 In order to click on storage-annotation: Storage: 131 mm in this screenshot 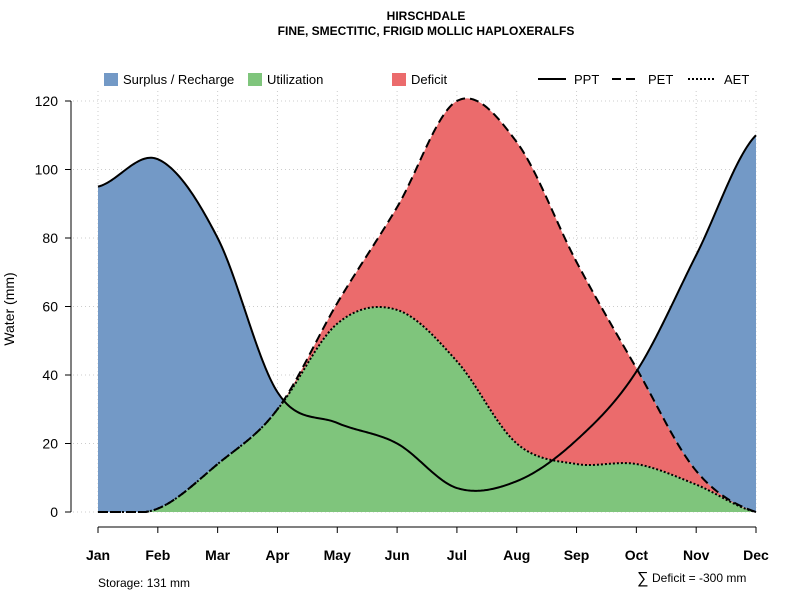, I will do `click(144, 583)`.